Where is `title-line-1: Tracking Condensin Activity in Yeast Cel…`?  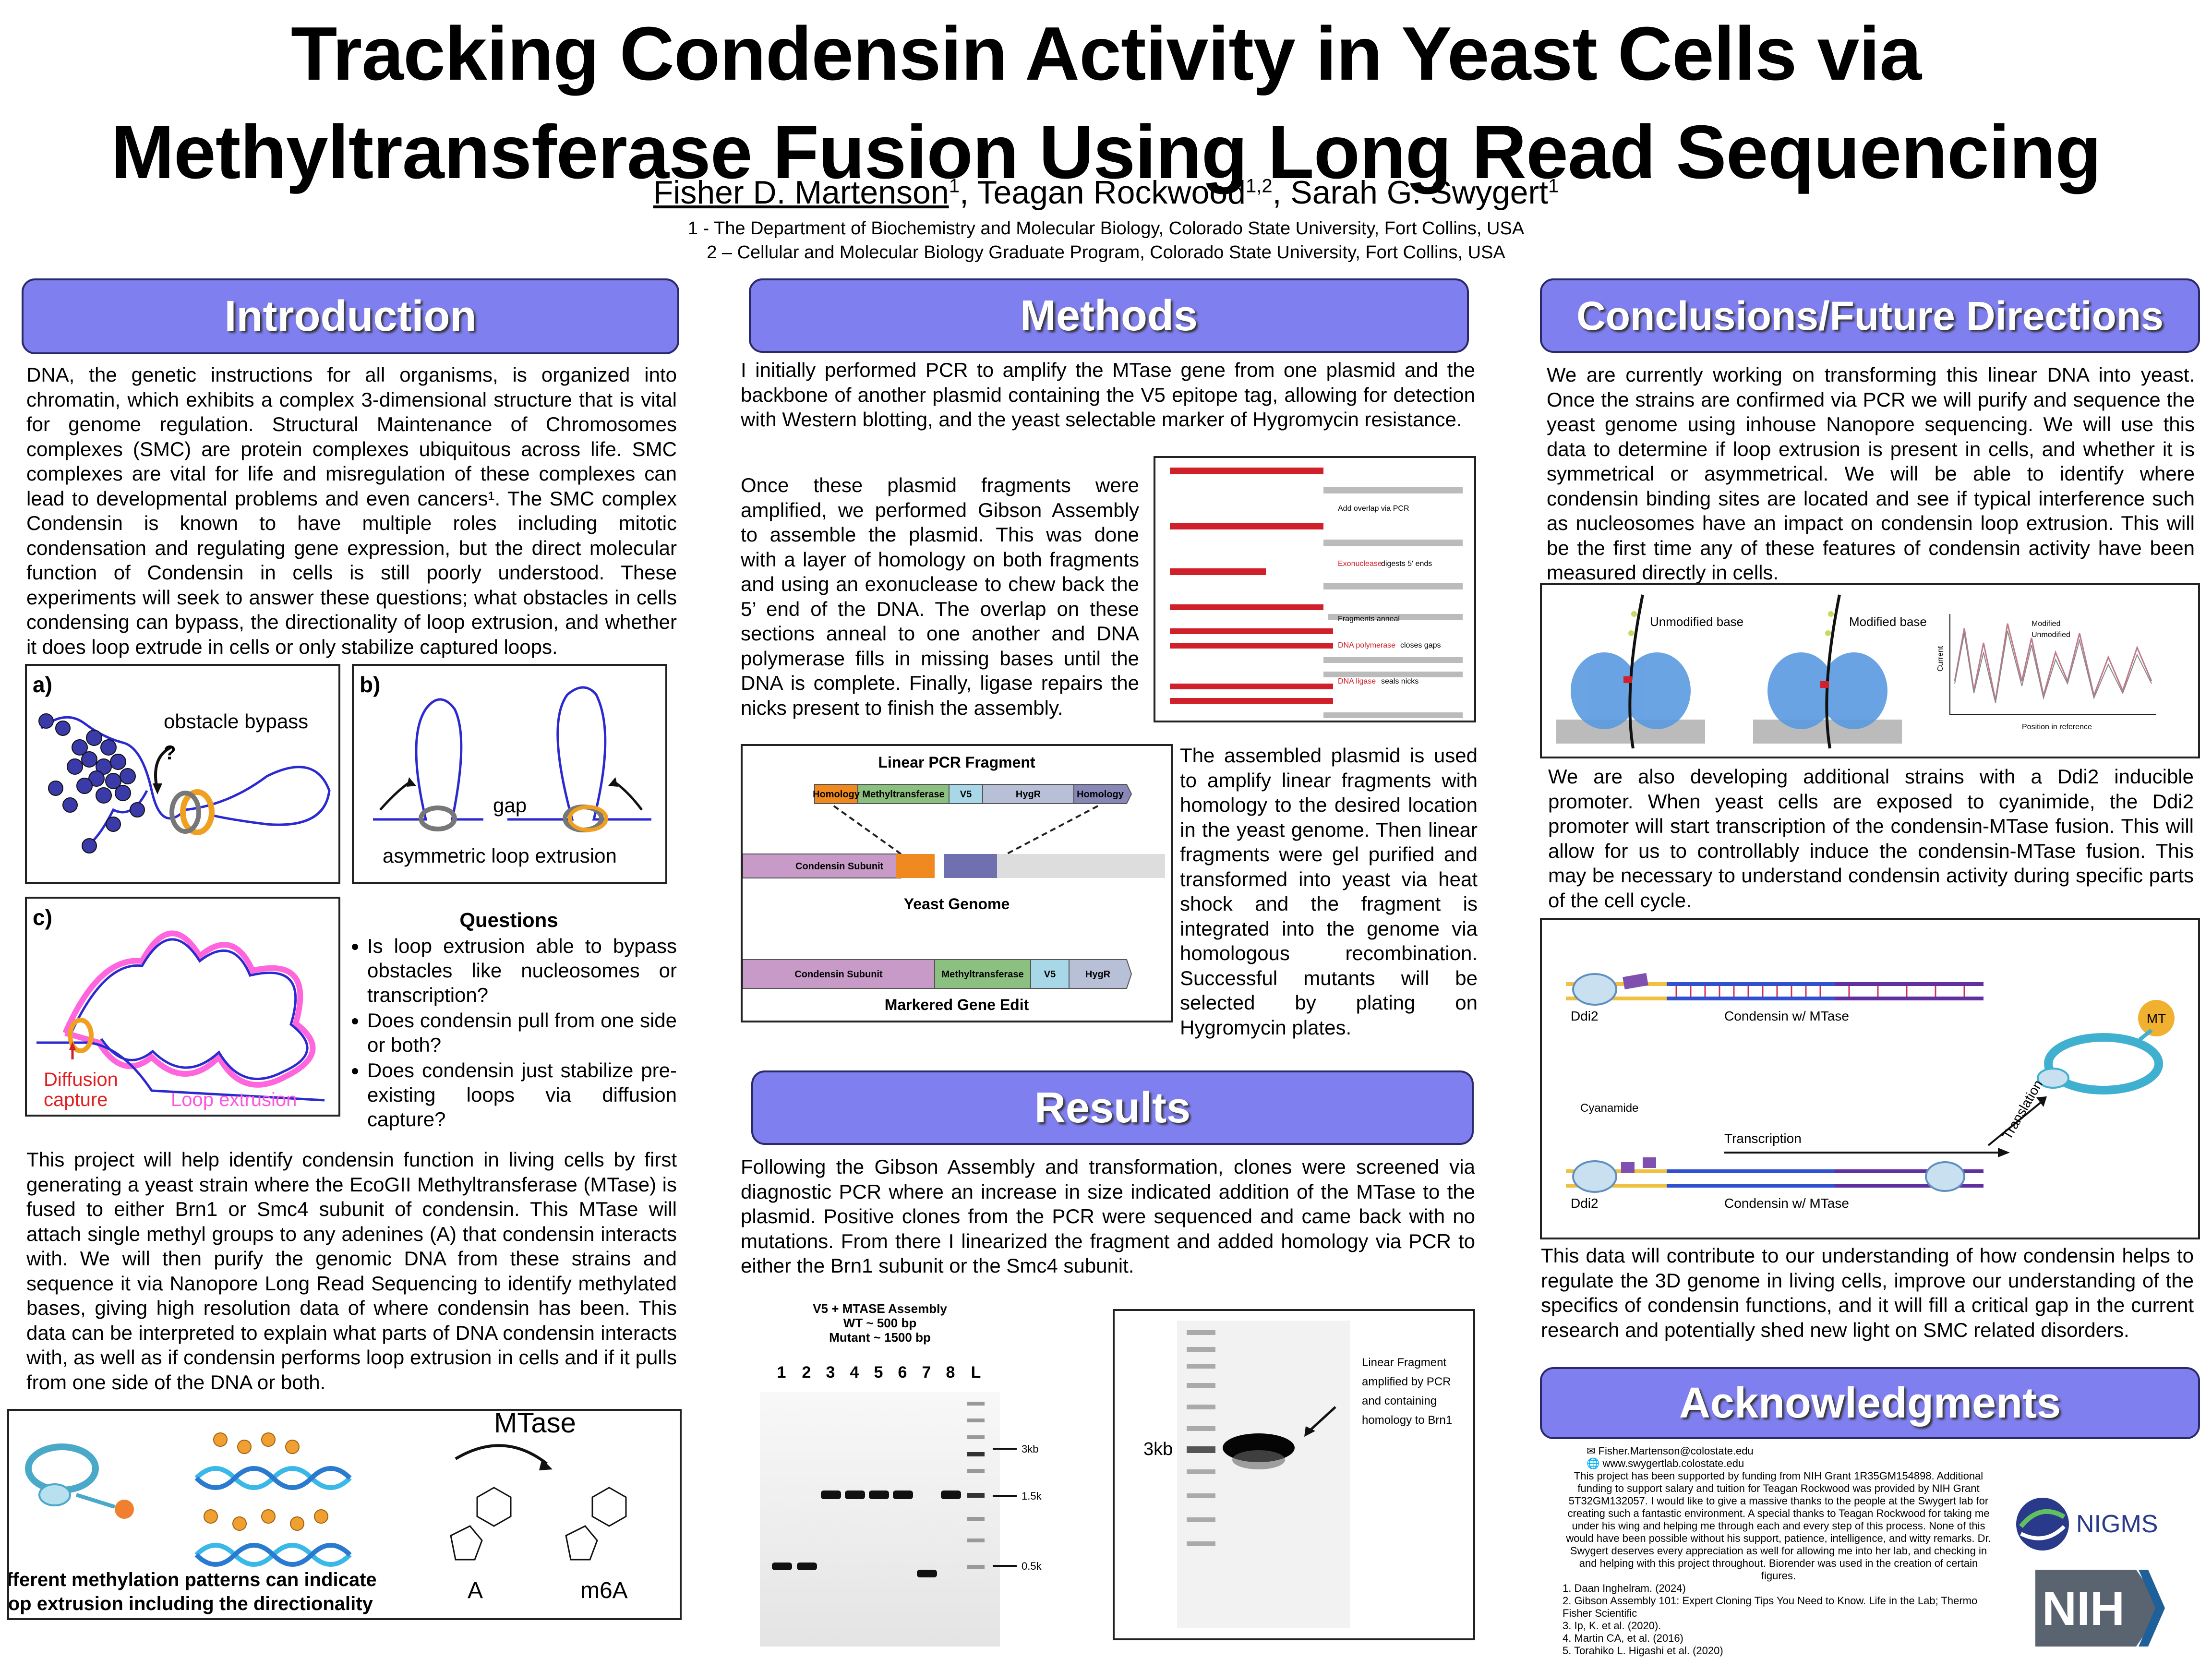
title-line-1: Tracking Condensin Activity in Yeast Cel… is located at coordinates (1106, 54).